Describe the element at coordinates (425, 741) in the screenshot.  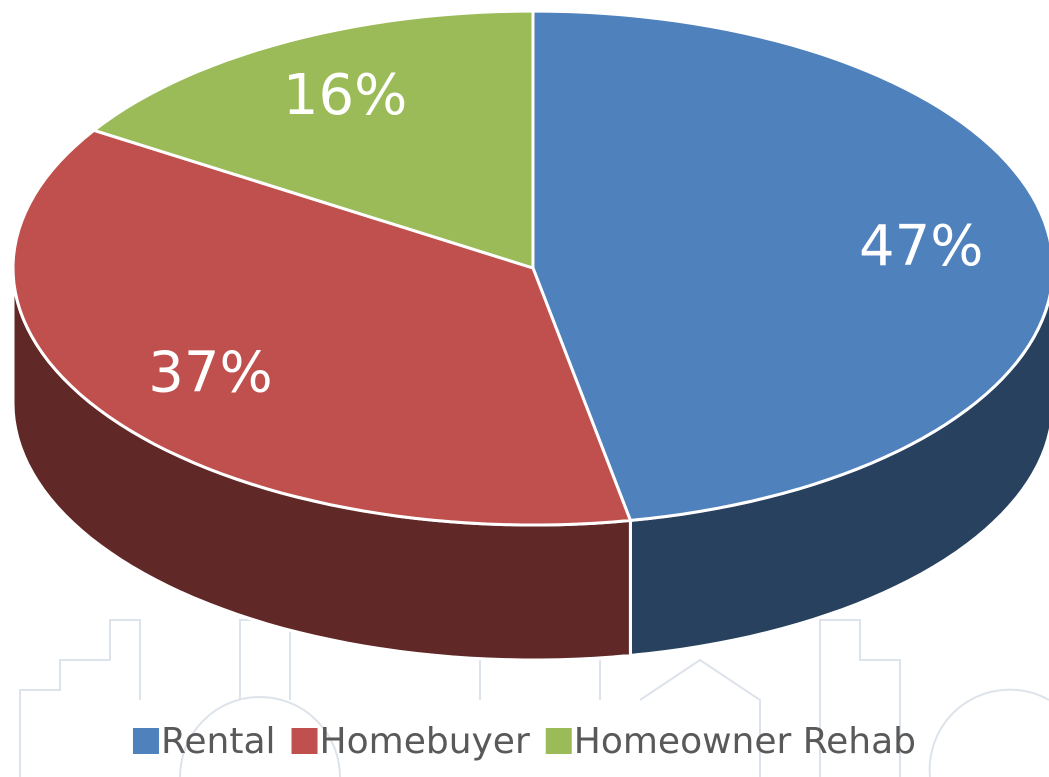
I see `legend-label: Homebuyer` at that location.